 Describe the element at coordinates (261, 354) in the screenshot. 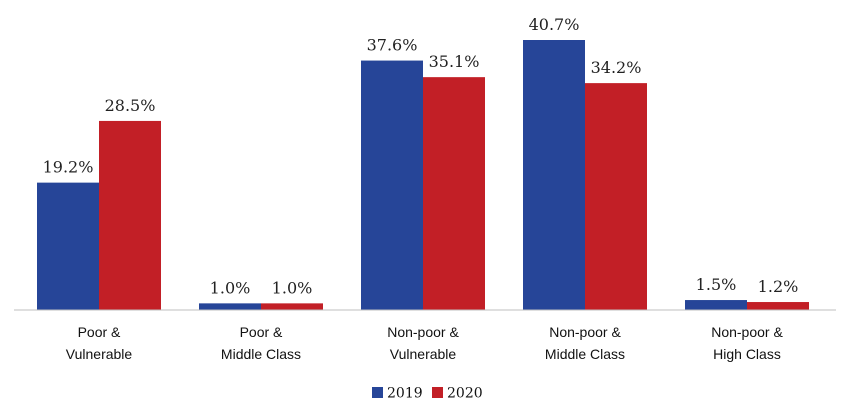

I see `category-label-2-line-2: Middle Class` at that location.